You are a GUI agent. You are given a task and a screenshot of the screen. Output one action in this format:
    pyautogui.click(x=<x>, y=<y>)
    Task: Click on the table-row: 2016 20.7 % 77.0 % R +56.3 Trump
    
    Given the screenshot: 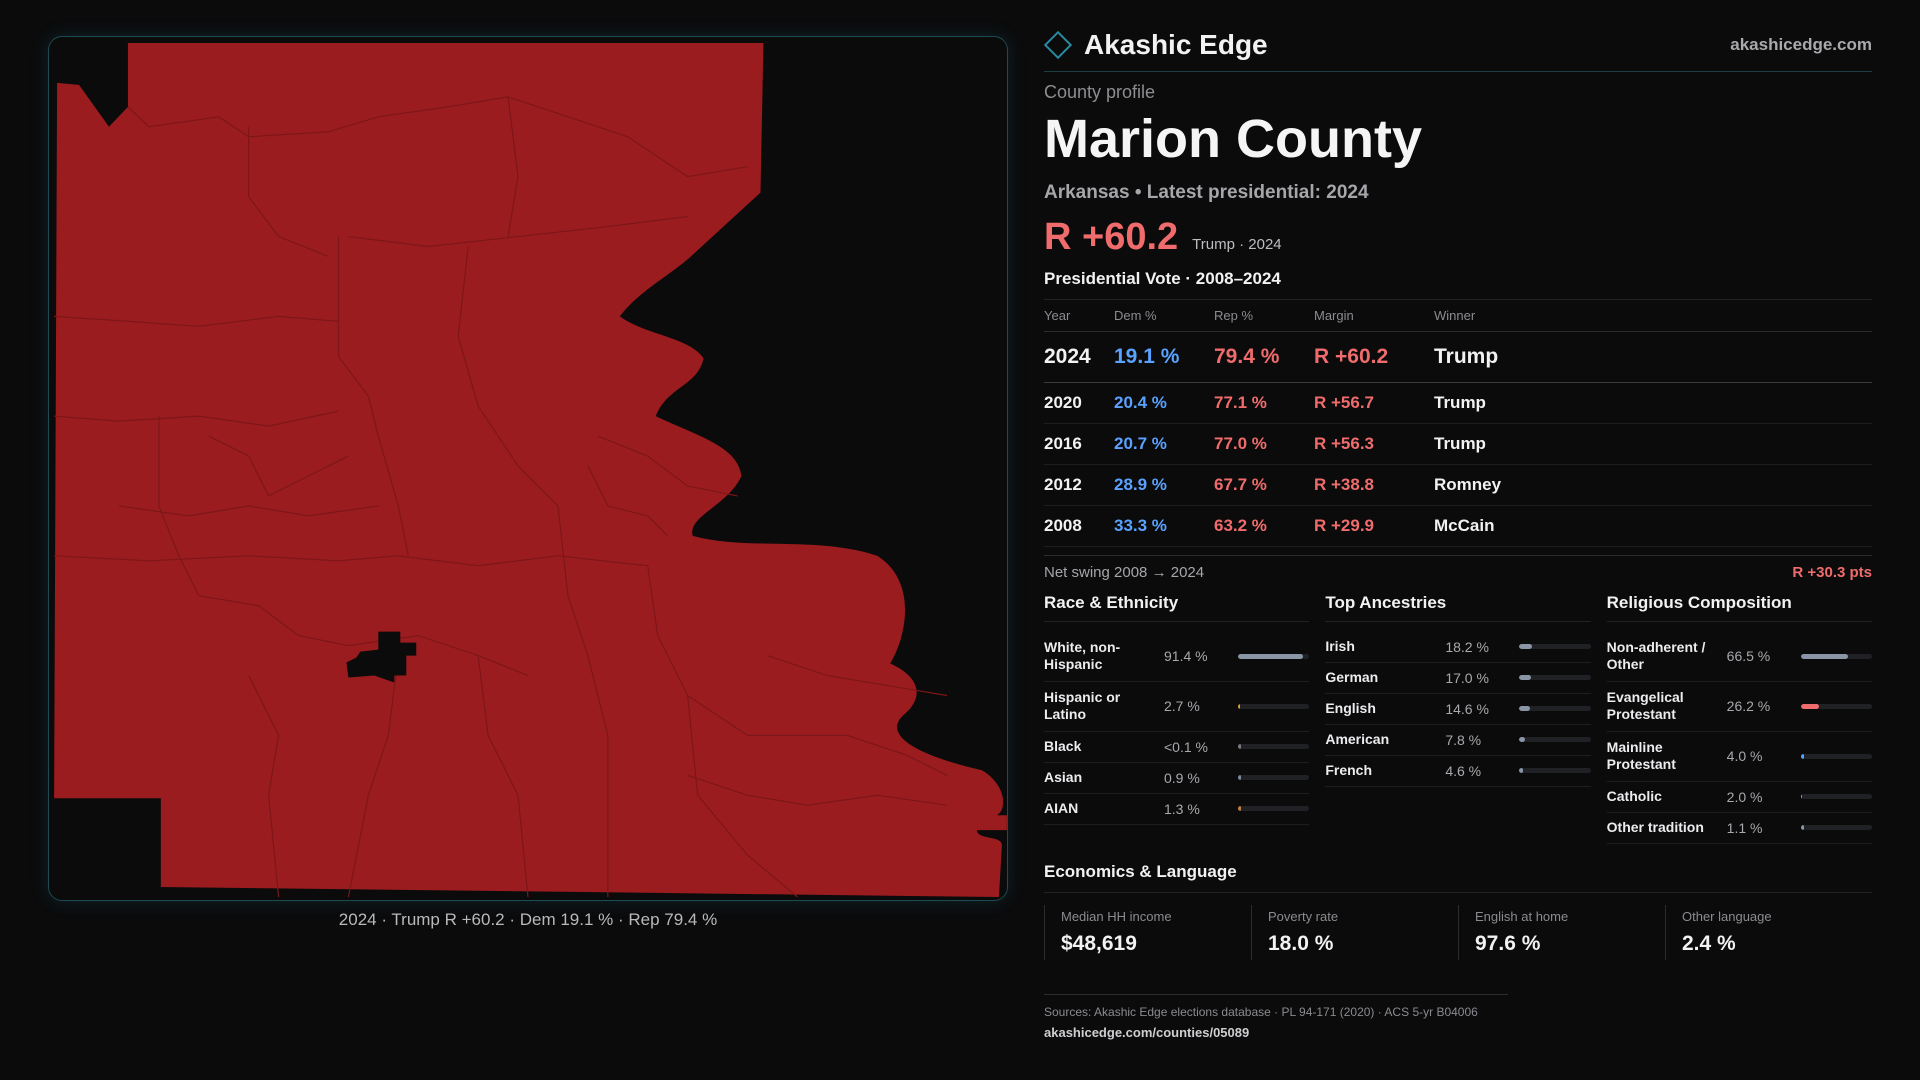 What is the action you would take?
    pyautogui.click(x=1458, y=444)
    